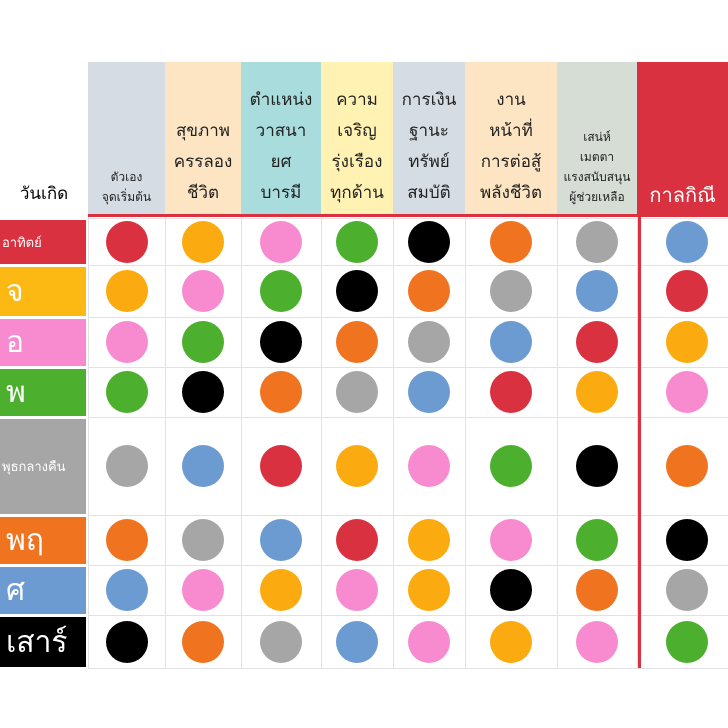 This screenshot has height=728, width=728. Describe the element at coordinates (43, 242) in the screenshot. I see `day-label: อาทิตย์` at that location.